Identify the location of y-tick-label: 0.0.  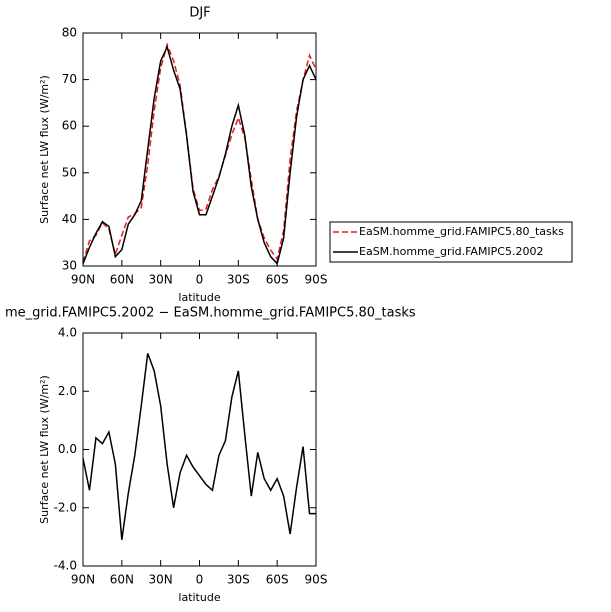
(67, 449).